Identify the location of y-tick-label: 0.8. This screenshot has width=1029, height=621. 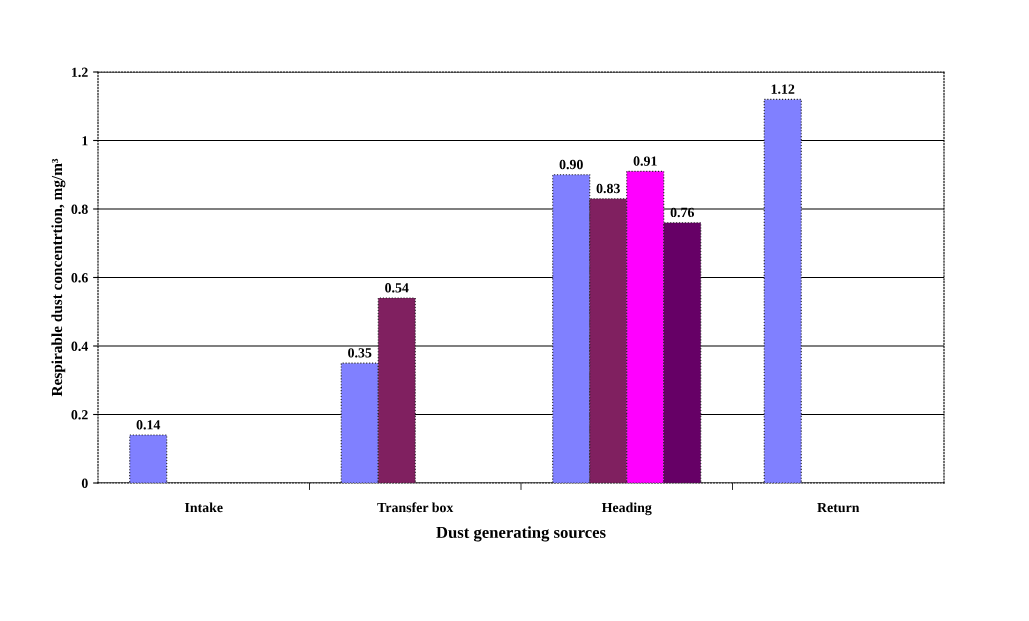
(79, 209).